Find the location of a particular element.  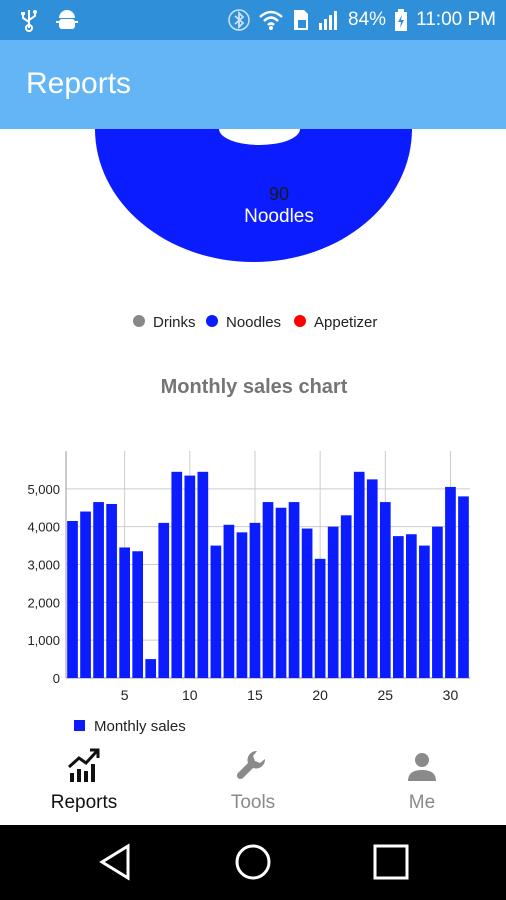

nav-label-tools: Tools is located at coordinates (253, 802).